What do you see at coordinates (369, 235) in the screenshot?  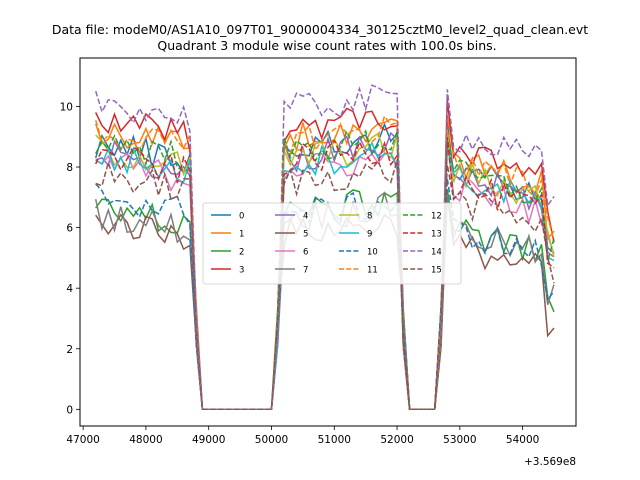 I see `legend-label-9: 9` at bounding box center [369, 235].